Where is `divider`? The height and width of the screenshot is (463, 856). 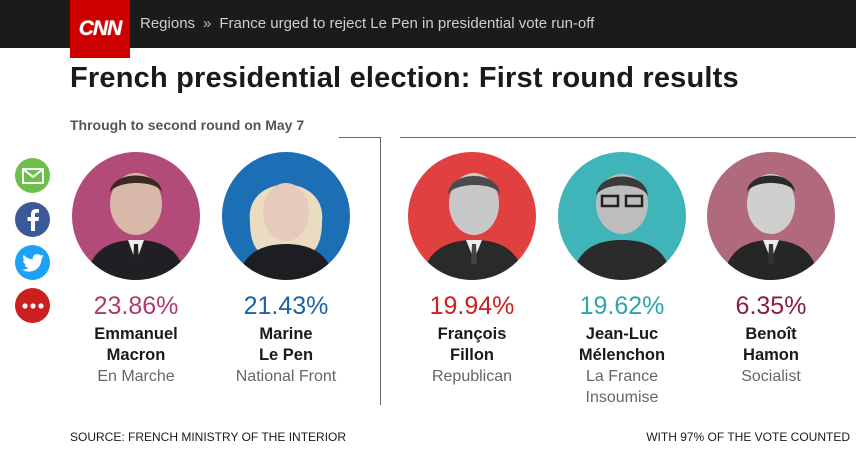 divider is located at coordinates (359, 137).